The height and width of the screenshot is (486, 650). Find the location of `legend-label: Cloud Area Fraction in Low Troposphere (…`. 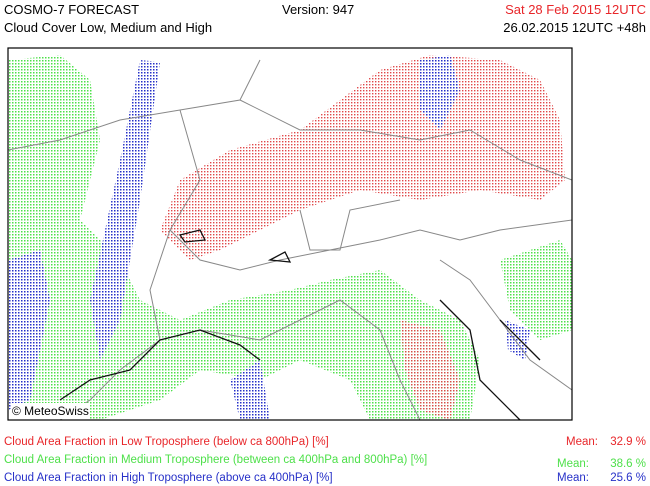

legend-label: Cloud Area Fraction in Low Troposphere (… is located at coordinates (166, 442).